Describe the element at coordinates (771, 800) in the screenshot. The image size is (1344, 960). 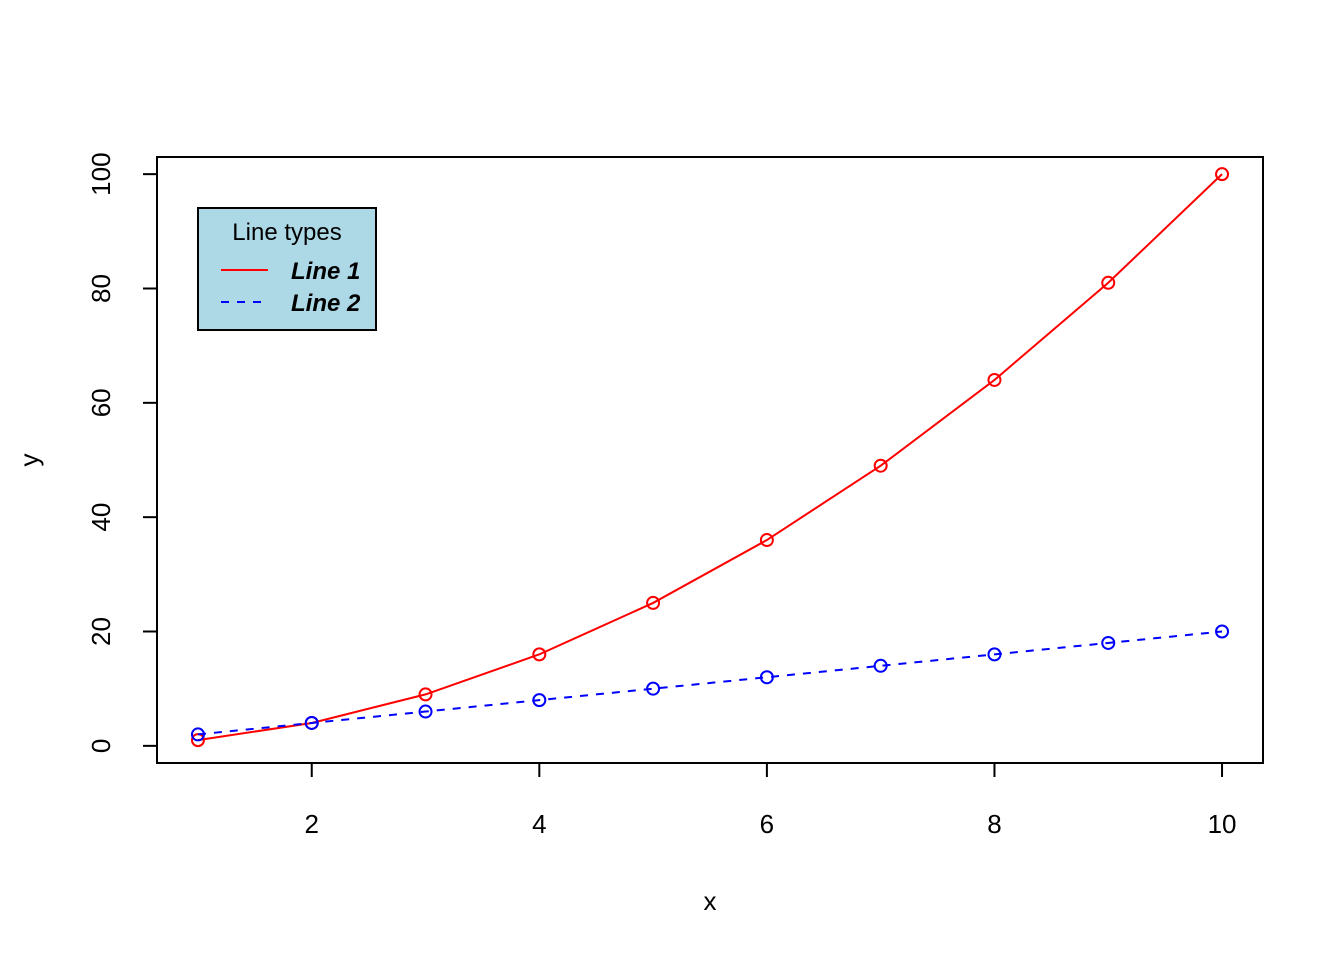
I see `x-axis: 2 4 6 8 10` at that location.